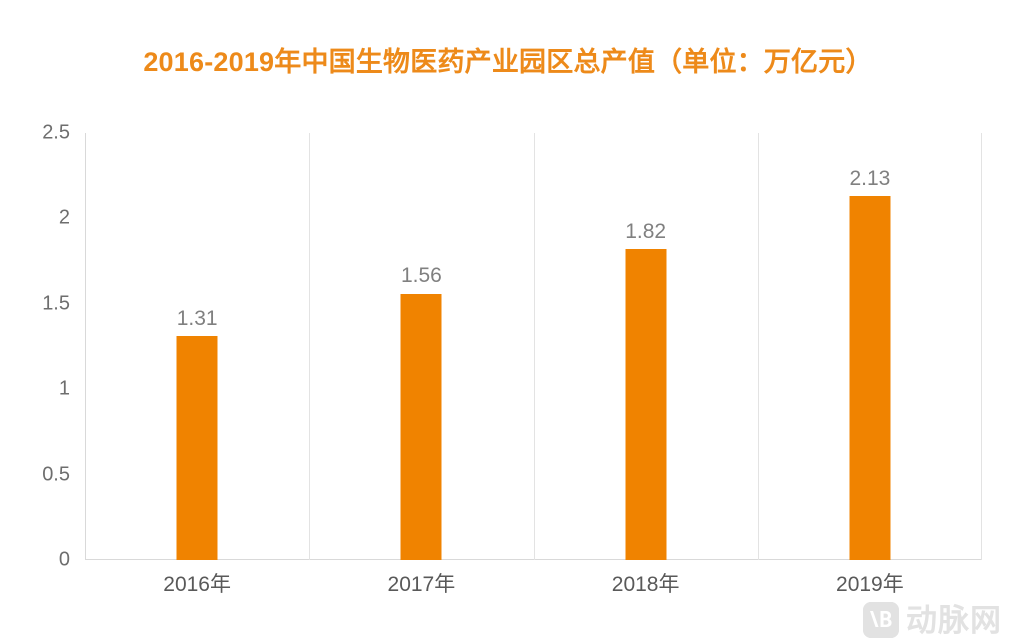  What do you see at coordinates (954, 620) in the screenshot?
I see `watermark-text: 动脉网` at bounding box center [954, 620].